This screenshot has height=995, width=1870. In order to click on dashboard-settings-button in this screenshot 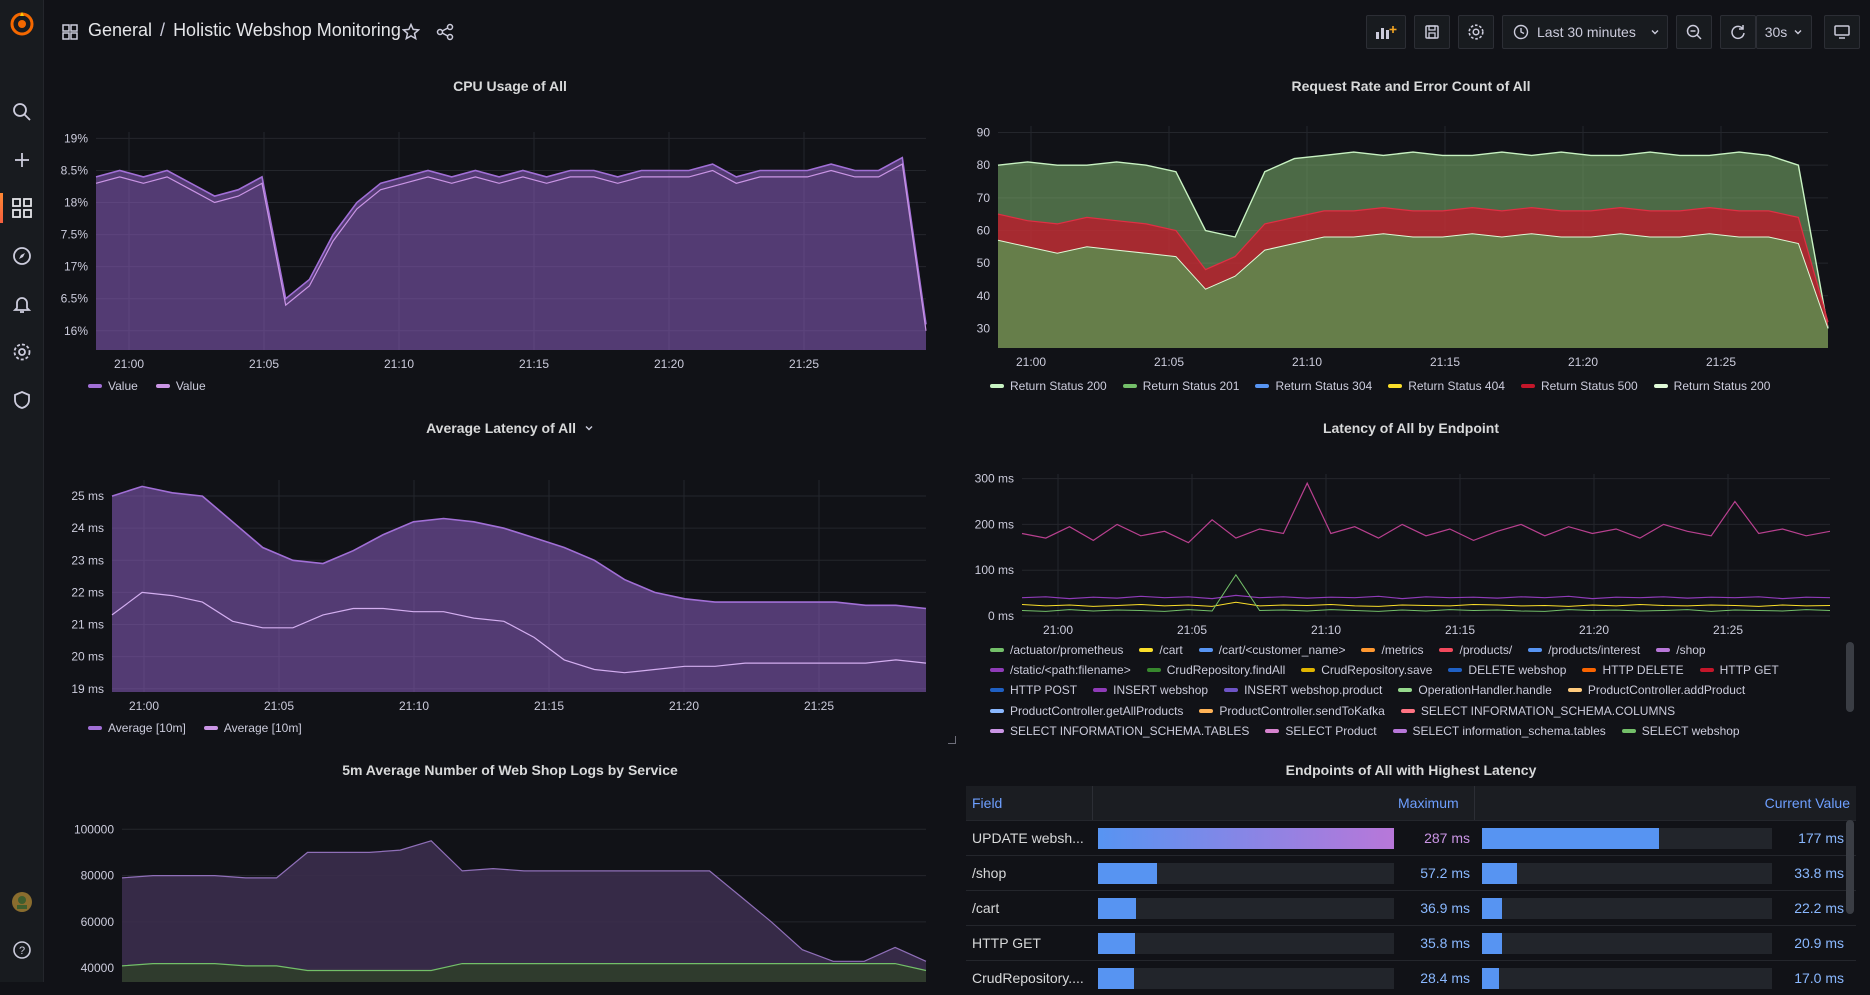, I will do `click(1476, 32)`.